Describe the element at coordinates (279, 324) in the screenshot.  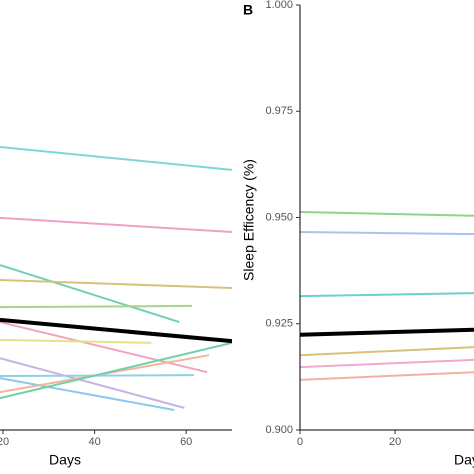
I see `y-tick-label: 0.925` at that location.